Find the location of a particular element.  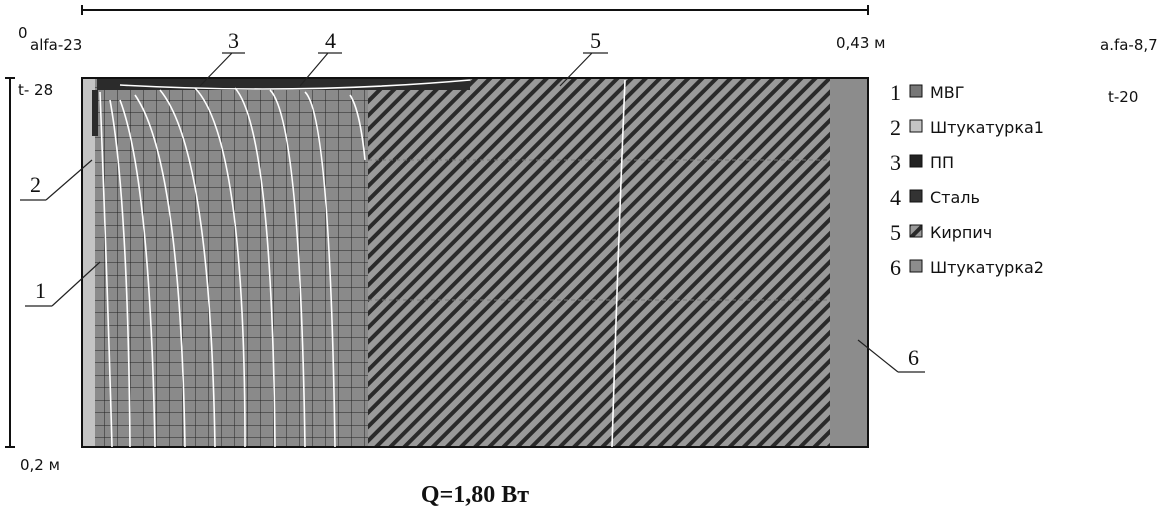

legend-number: 2 is located at coordinates (895, 127).